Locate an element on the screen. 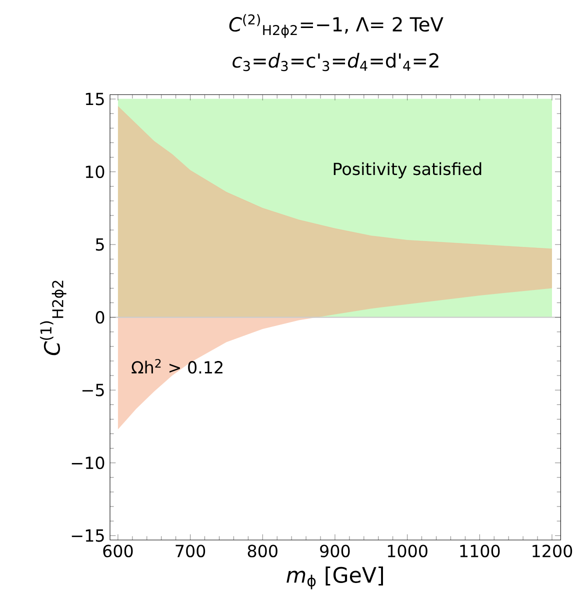 This screenshot has width=578, height=614. text: c$_{3}$=d$_{3}$=c'$_{3}$=d$_{4}$=d'$_{4}$=2 is located at coordinates (335, 62).